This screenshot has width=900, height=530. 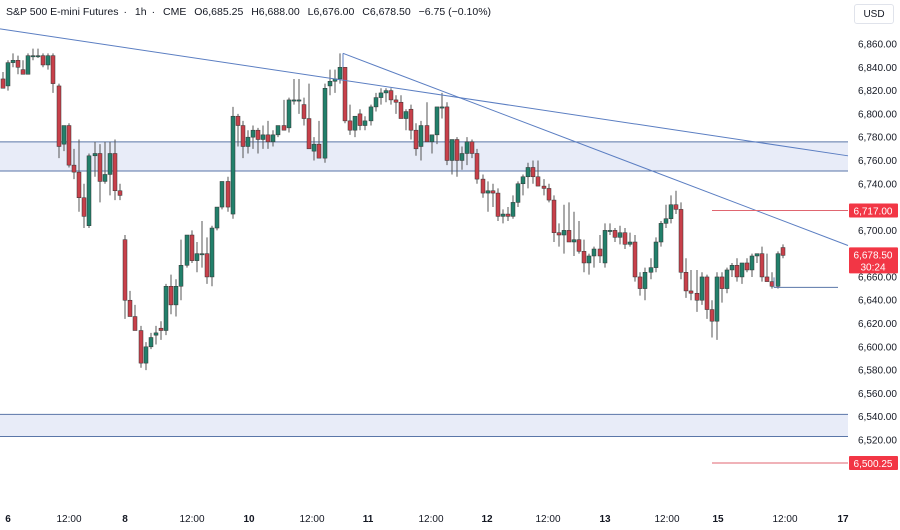 I want to click on last-price-label-text: 30:24, so click(x=872, y=267).